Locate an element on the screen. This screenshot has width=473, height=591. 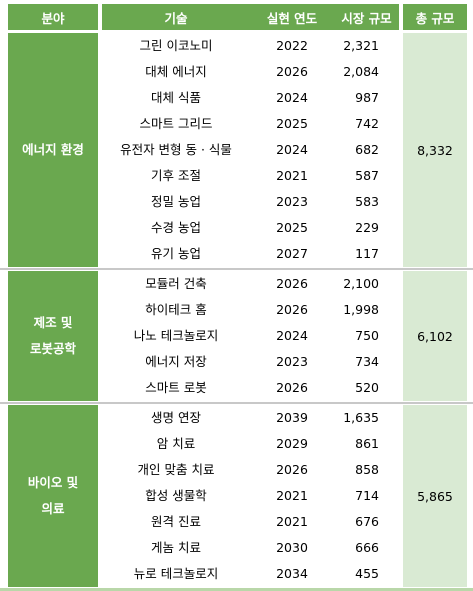
category-label: 의료 is located at coordinates (53, 508).